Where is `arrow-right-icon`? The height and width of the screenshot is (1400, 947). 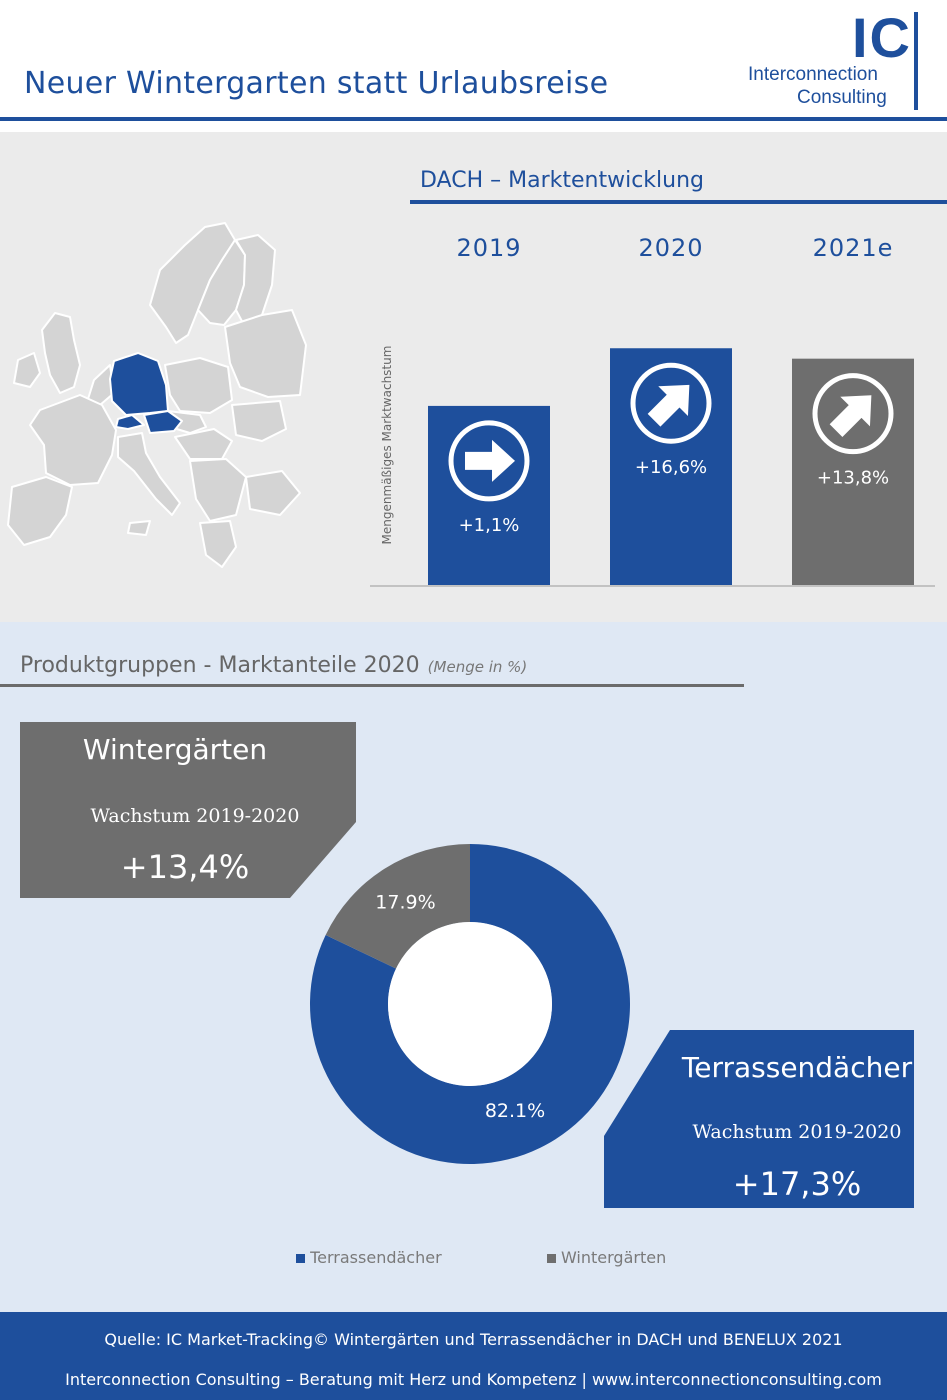
arrow-right-icon is located at coordinates (489, 461).